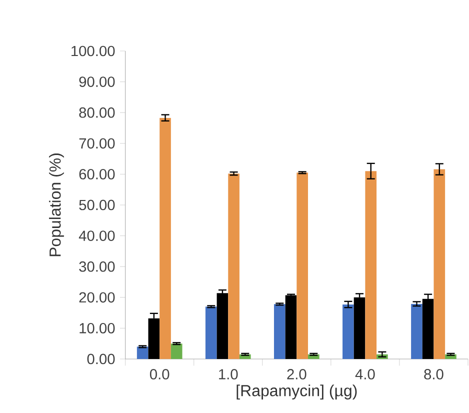  I want to click on y-tick-label: 70.00, so click(97, 143).